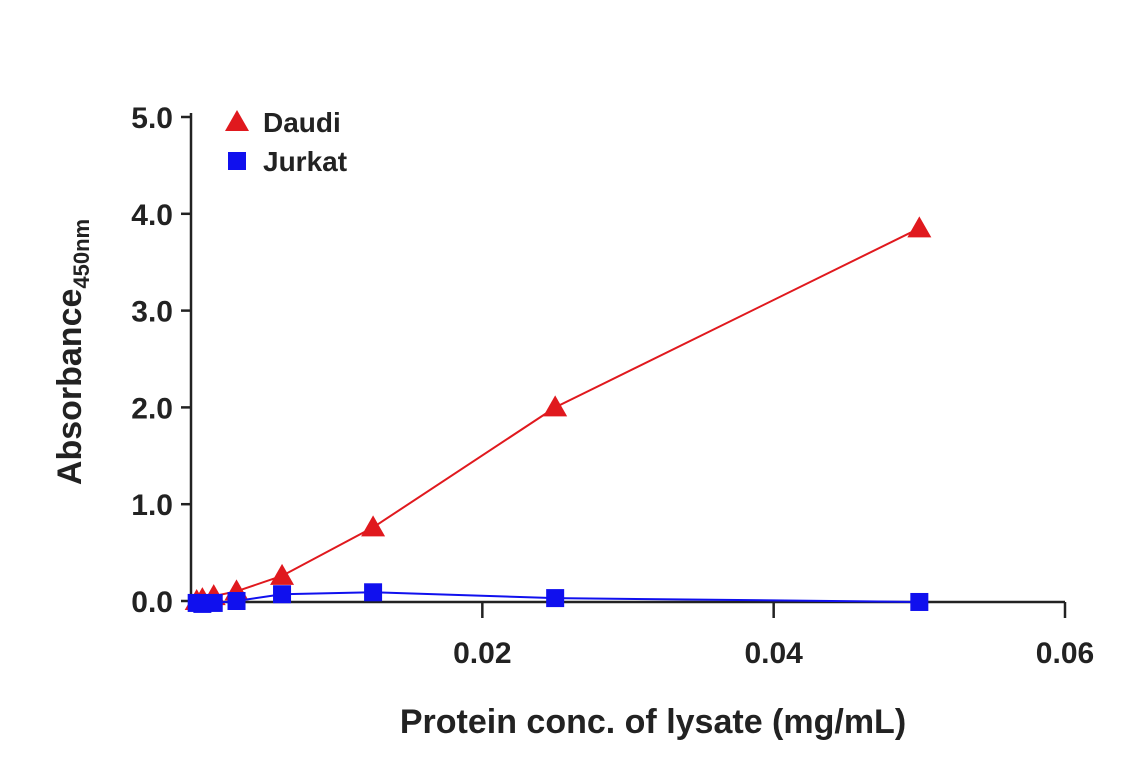  I want to click on y-axis-title: Absorbance450nm, so click(72, 352).